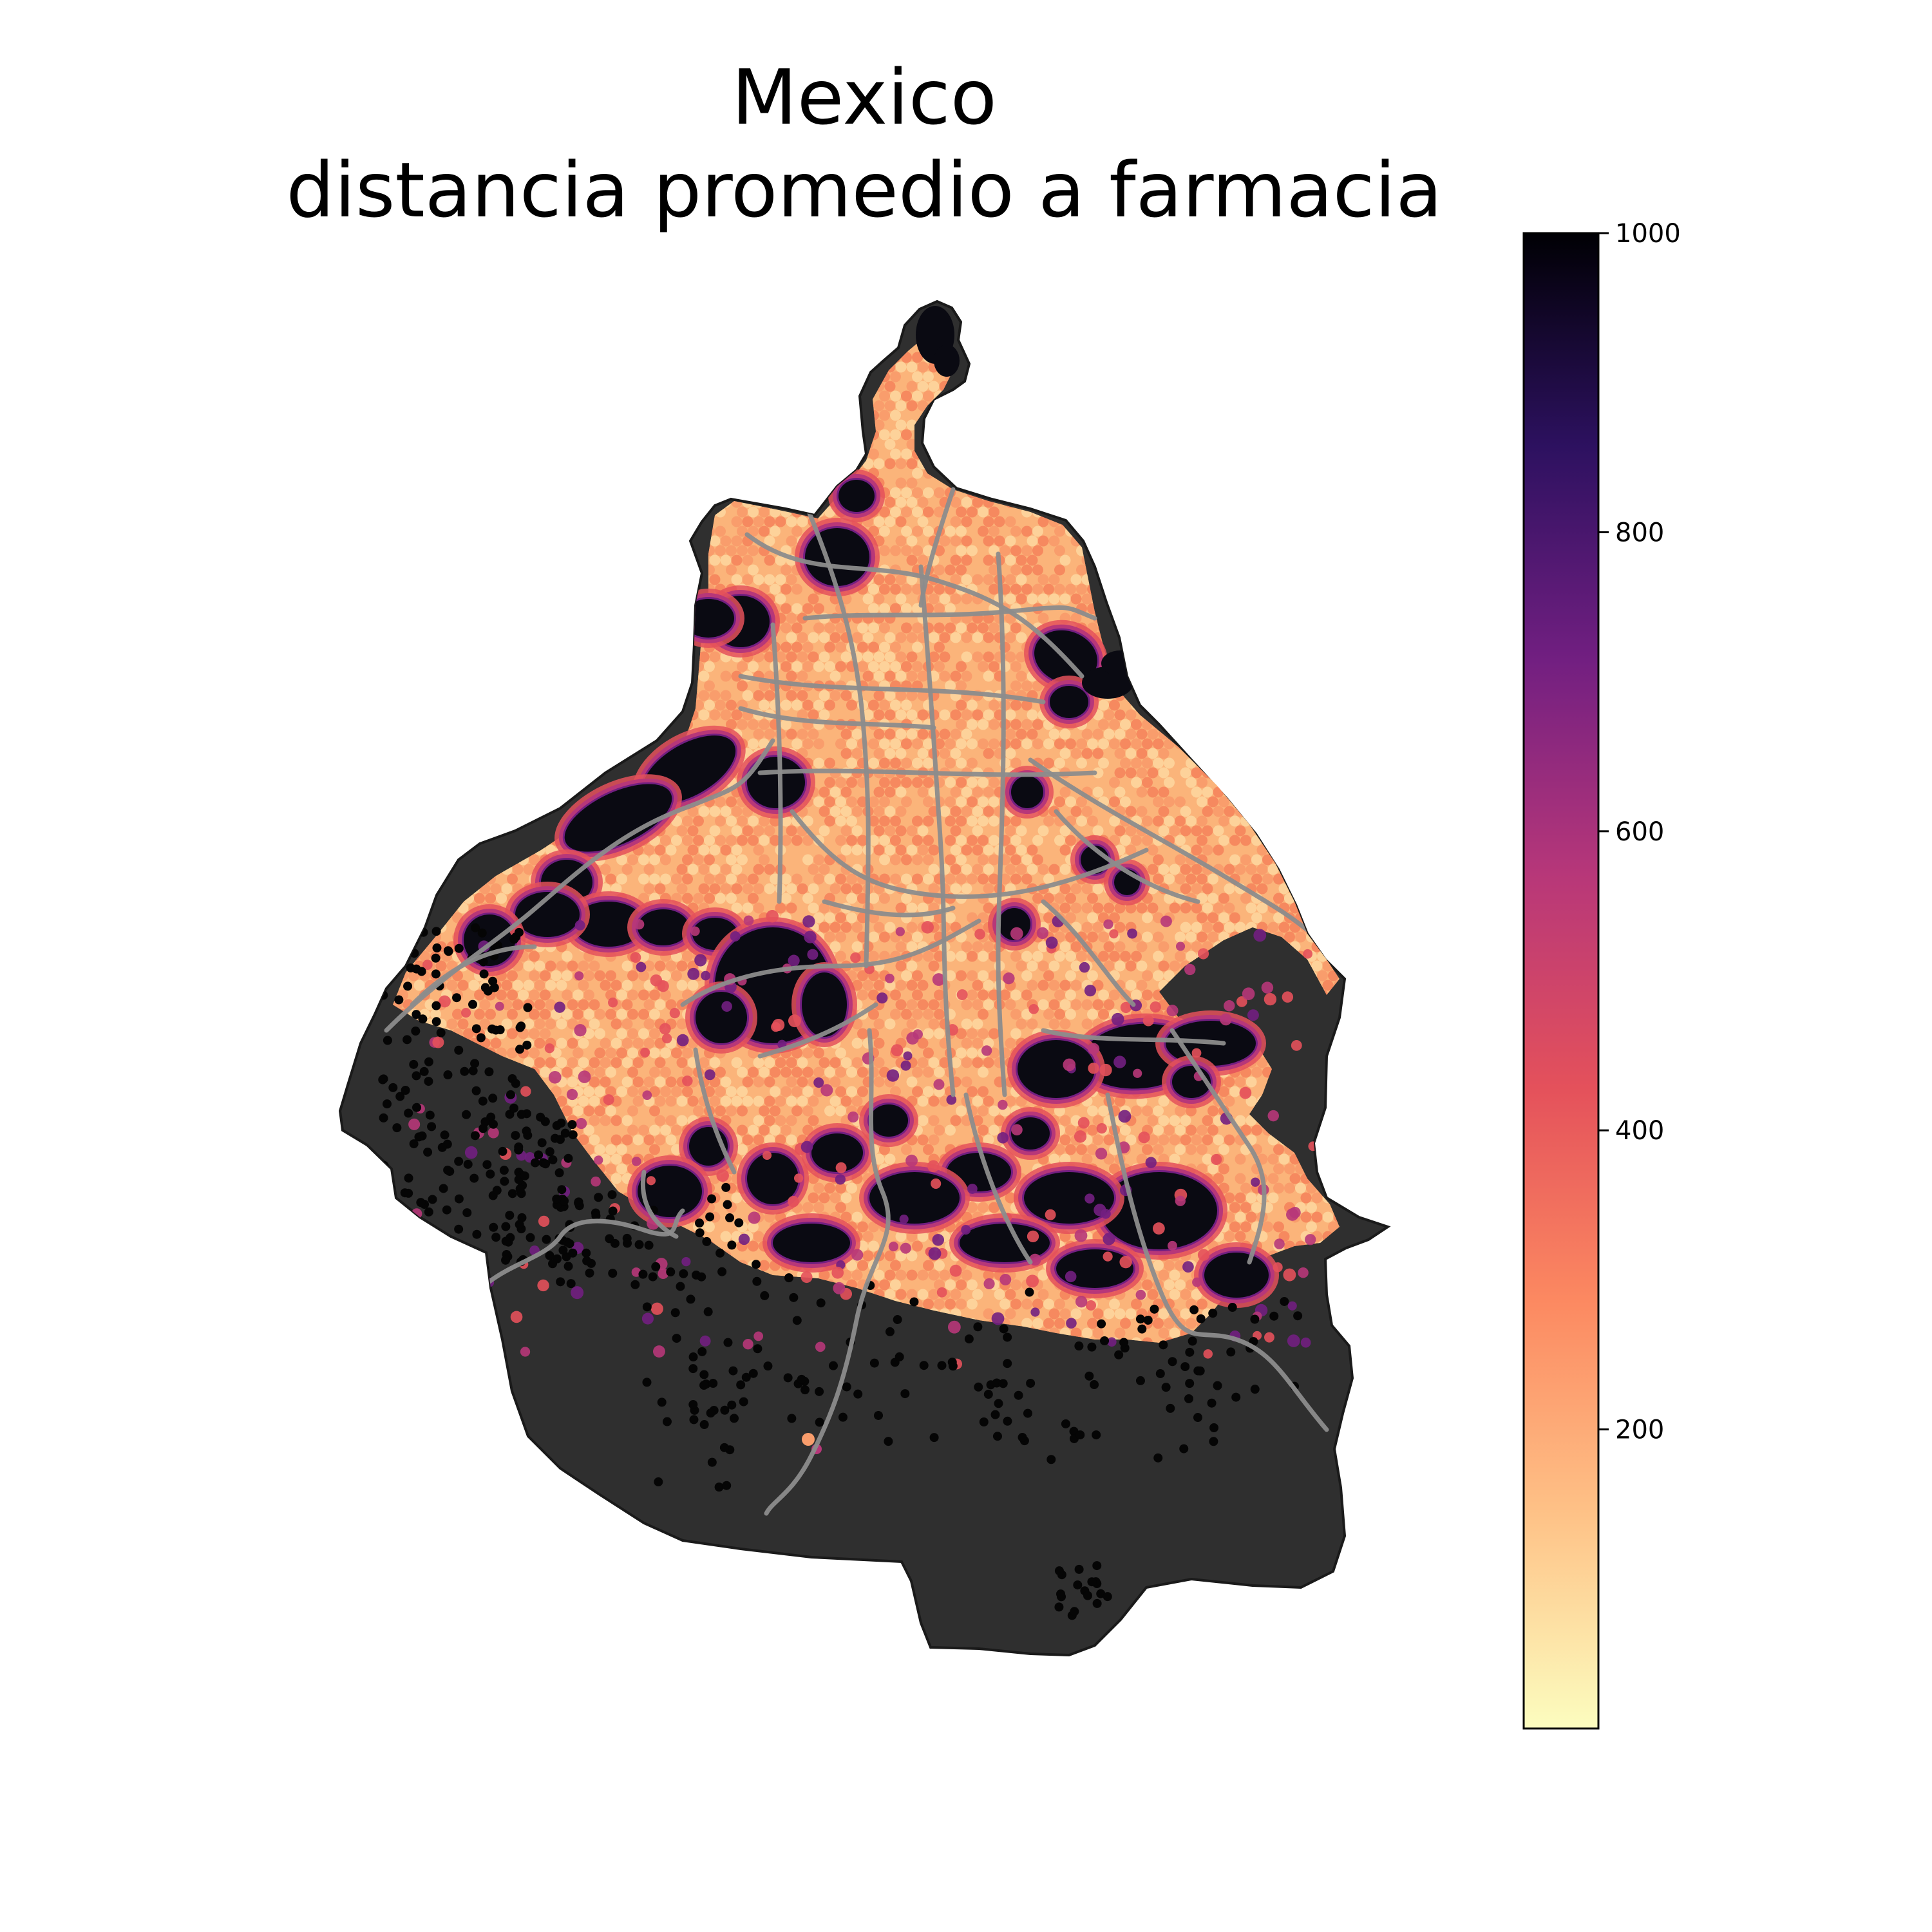 This screenshot has height=1932, width=1932. What do you see at coordinates (1640, 1131) in the screenshot?
I see `colorbar-tick-label: 400` at bounding box center [1640, 1131].